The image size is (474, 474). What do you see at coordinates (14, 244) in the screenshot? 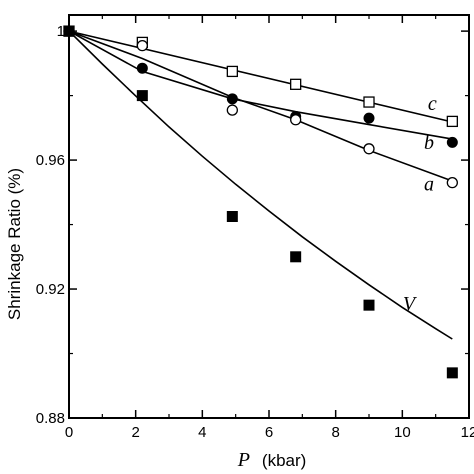
I see `y-axis-title: Shrinkage Ratio (%)` at bounding box center [14, 244].